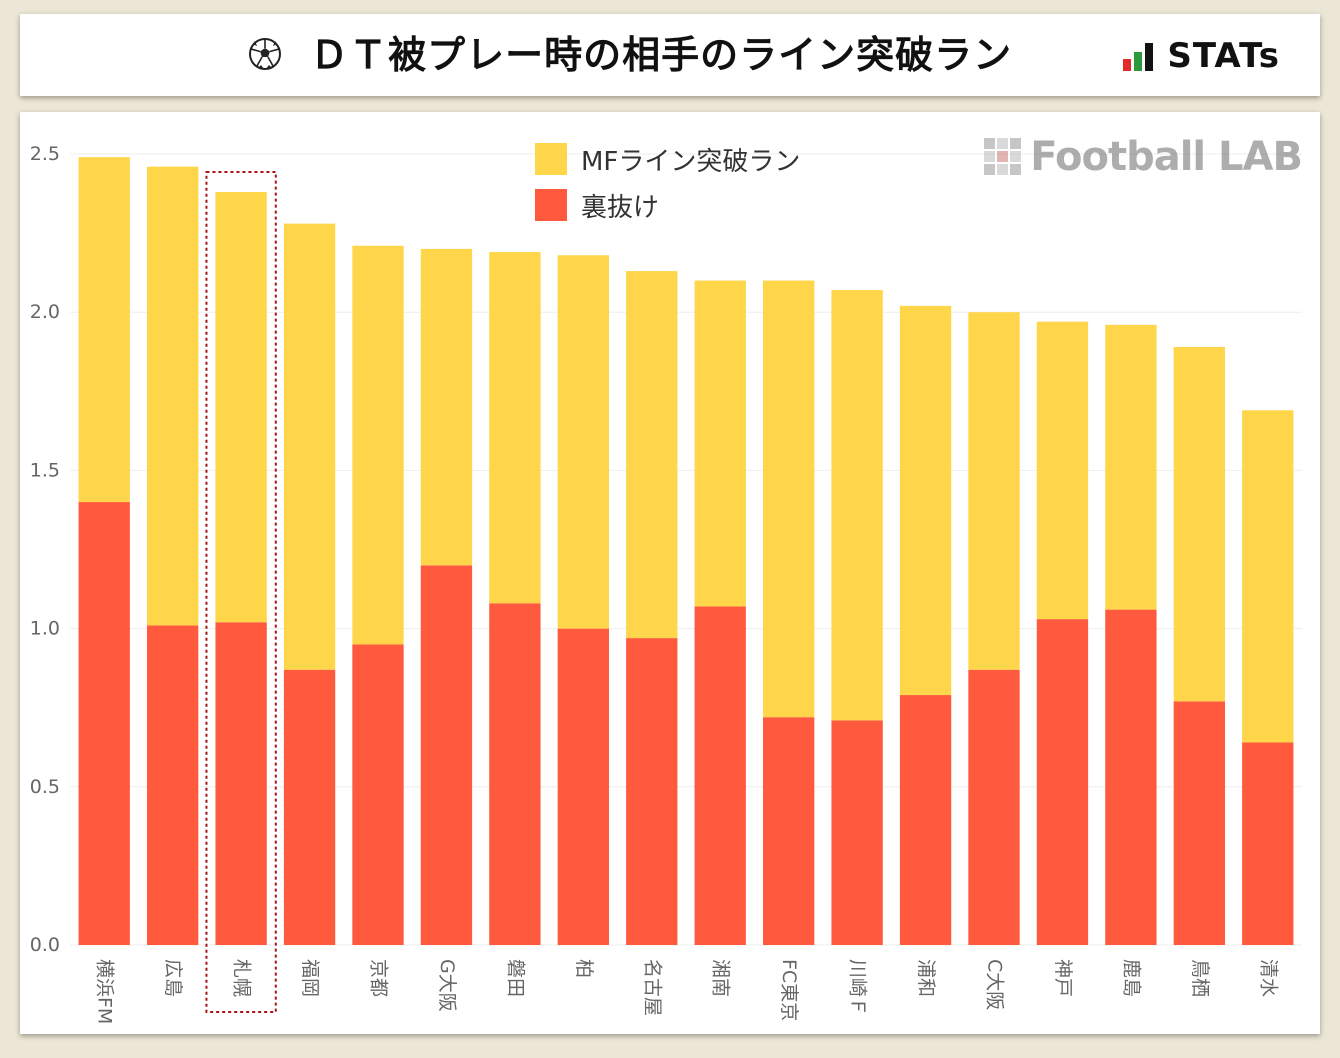 The height and width of the screenshot is (1058, 1340). I want to click on legend-item-mf: MFライン突破ラン, so click(667, 159).